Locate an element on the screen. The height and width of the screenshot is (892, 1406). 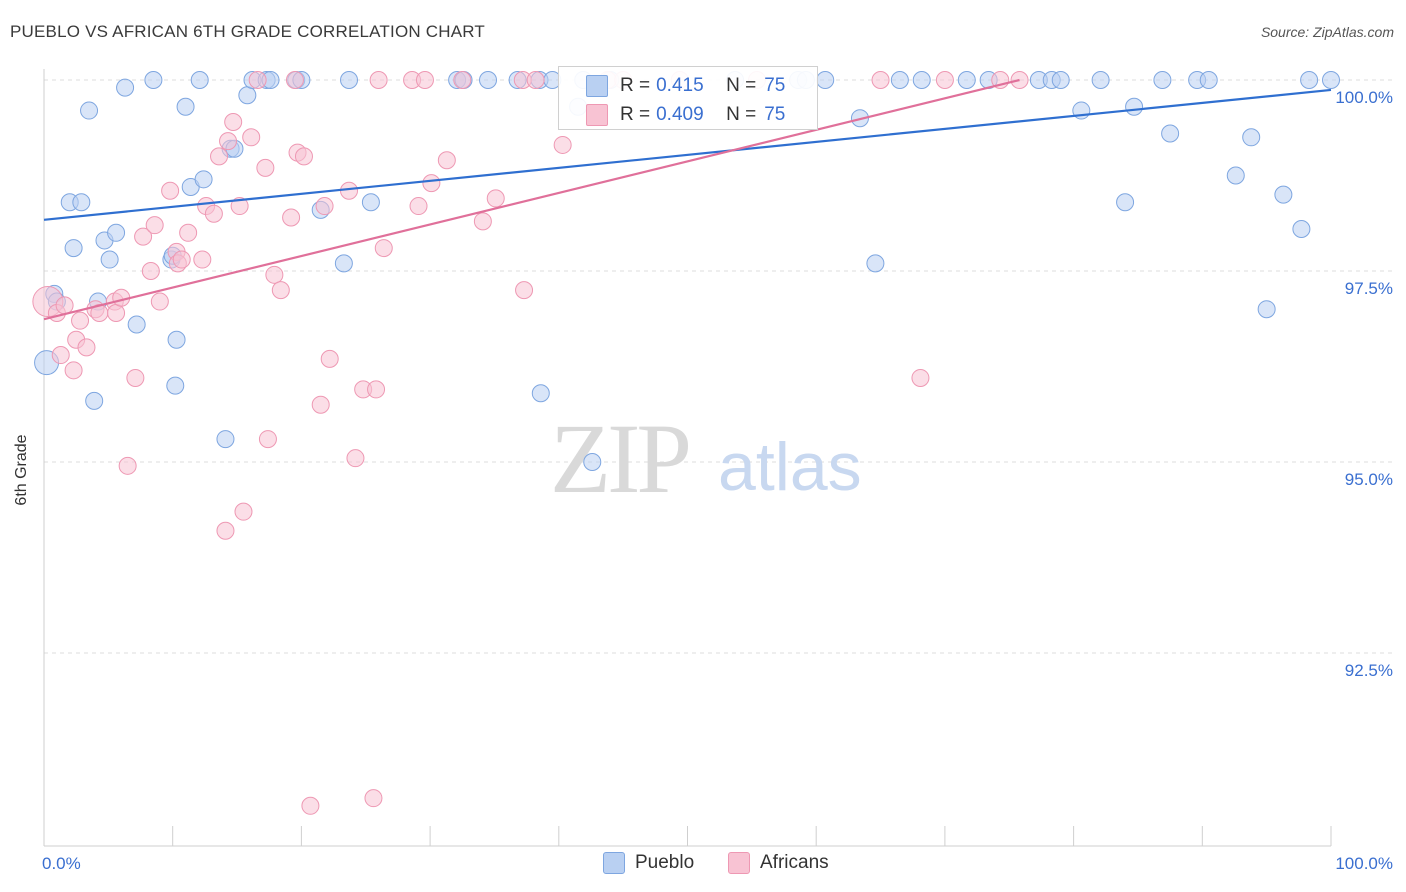
africans-n-label: N = is located at coordinates (741, 114).